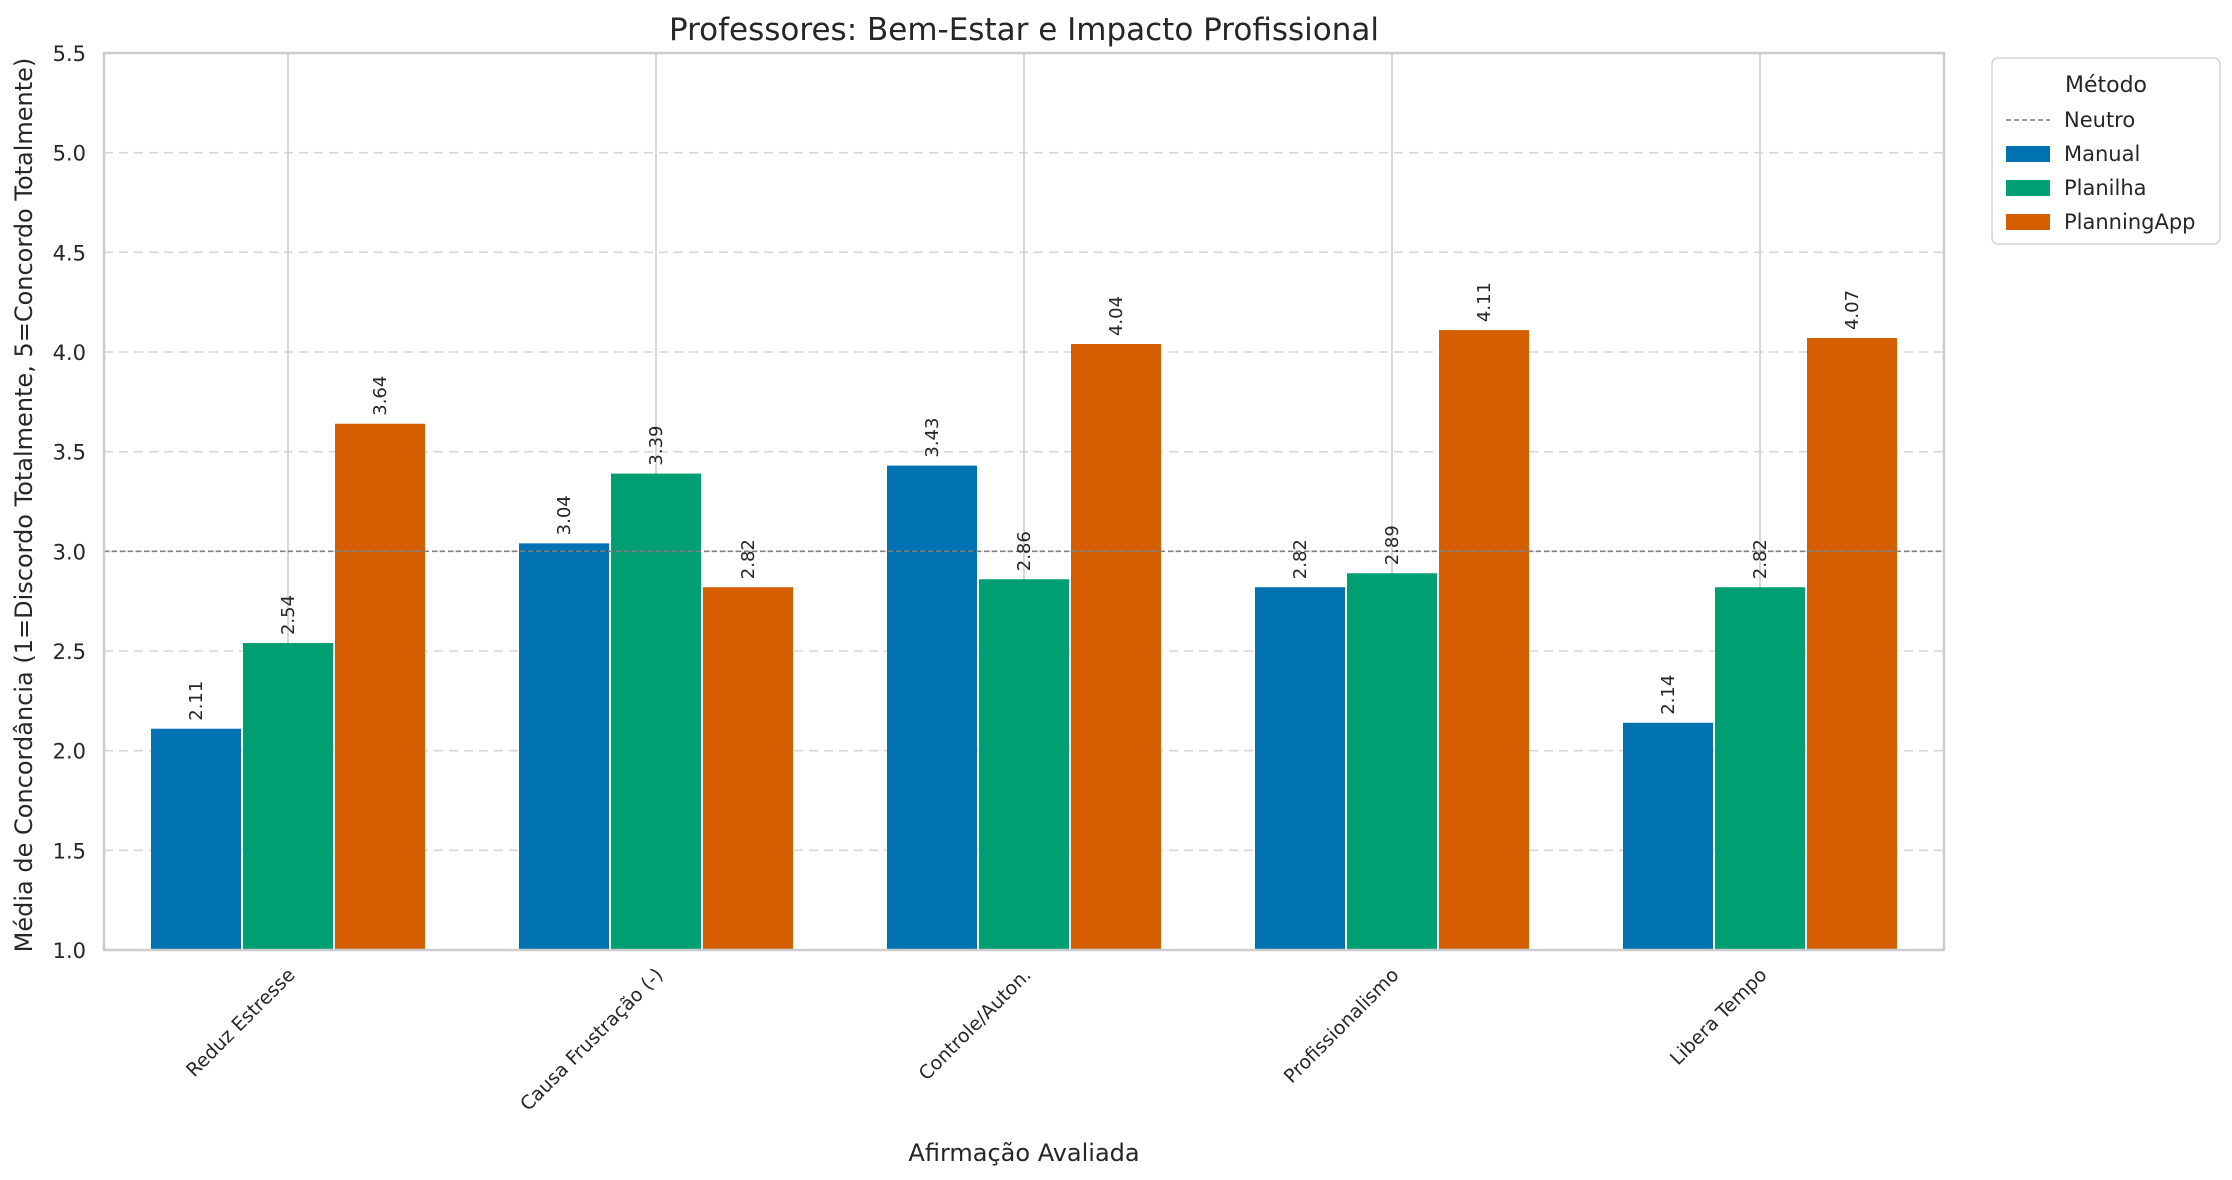 The image size is (2232, 1180). Describe the element at coordinates (1484, 302) in the screenshot. I see `value-label: 4.11` at that location.